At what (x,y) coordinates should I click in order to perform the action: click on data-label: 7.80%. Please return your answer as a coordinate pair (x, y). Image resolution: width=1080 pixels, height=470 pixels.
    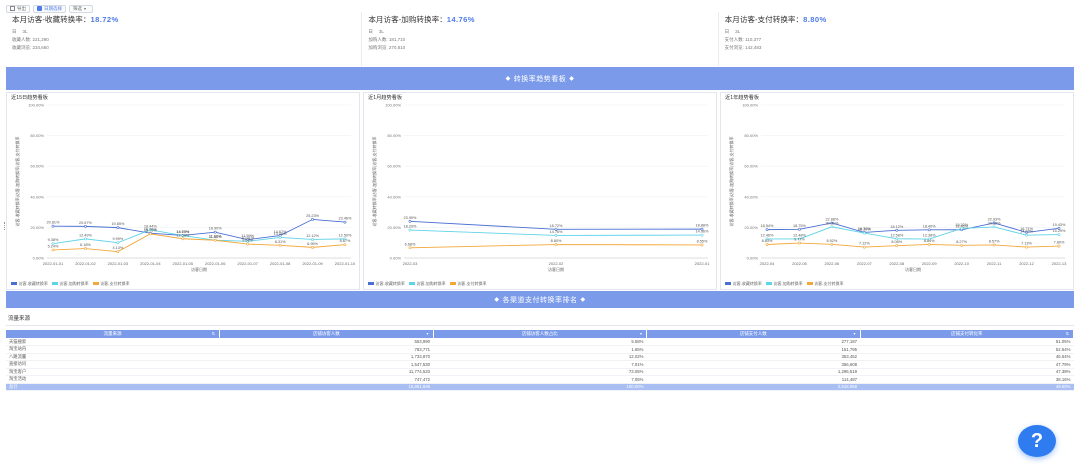
    Looking at the image, I should click on (1059, 243).